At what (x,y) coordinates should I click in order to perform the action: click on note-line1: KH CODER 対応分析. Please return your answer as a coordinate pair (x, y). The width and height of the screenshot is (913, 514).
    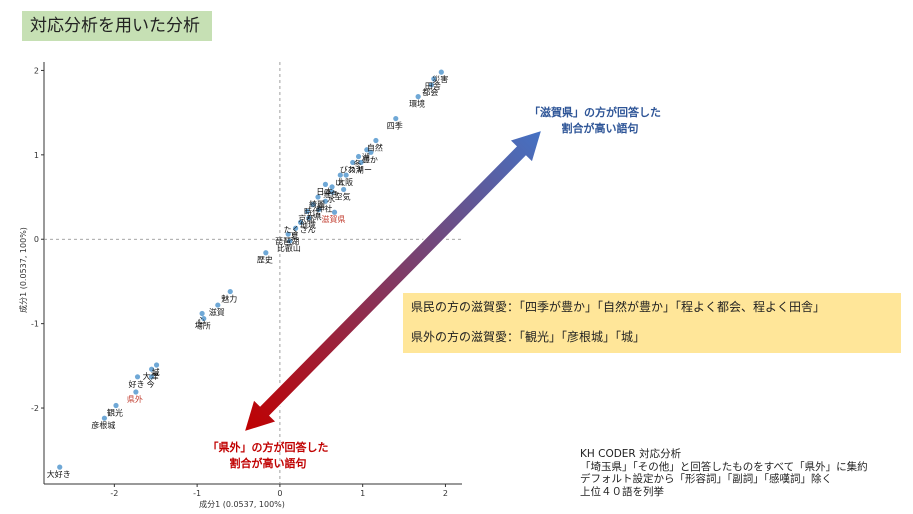
    Looking at the image, I should click on (631, 454).